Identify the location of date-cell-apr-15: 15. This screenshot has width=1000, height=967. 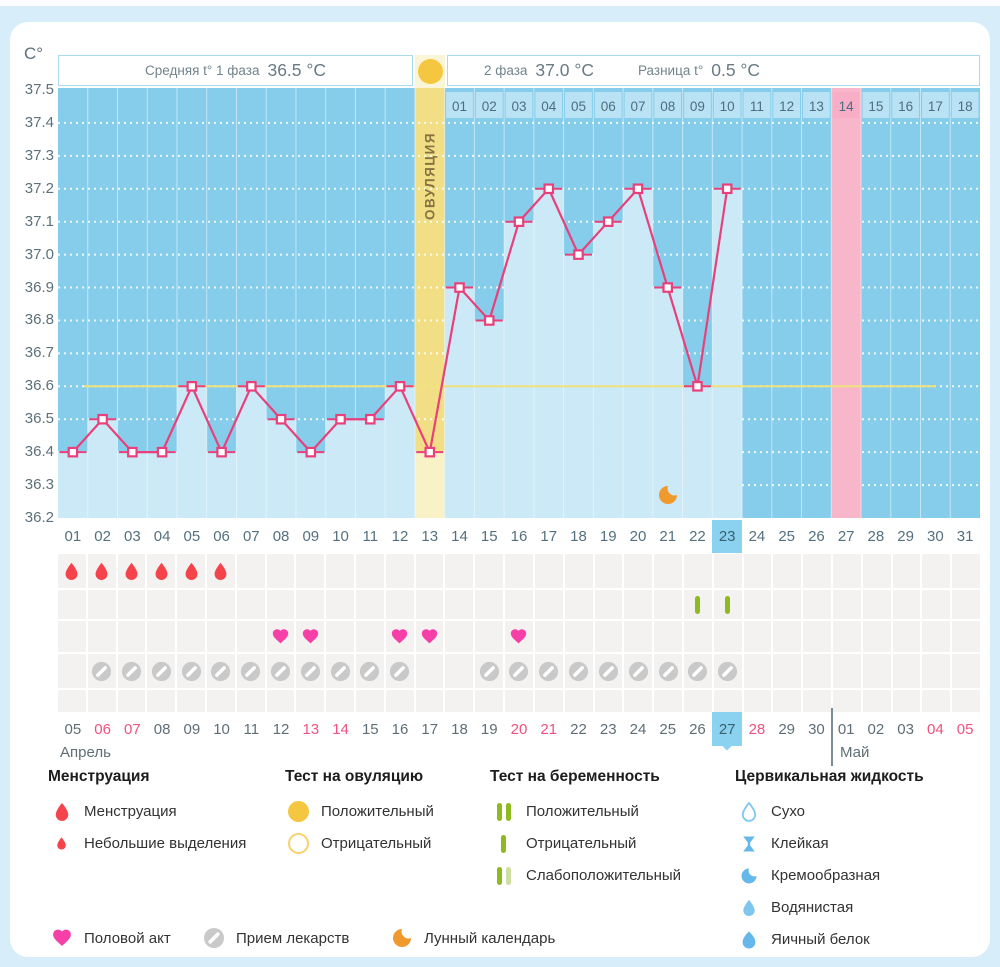
(370, 729).